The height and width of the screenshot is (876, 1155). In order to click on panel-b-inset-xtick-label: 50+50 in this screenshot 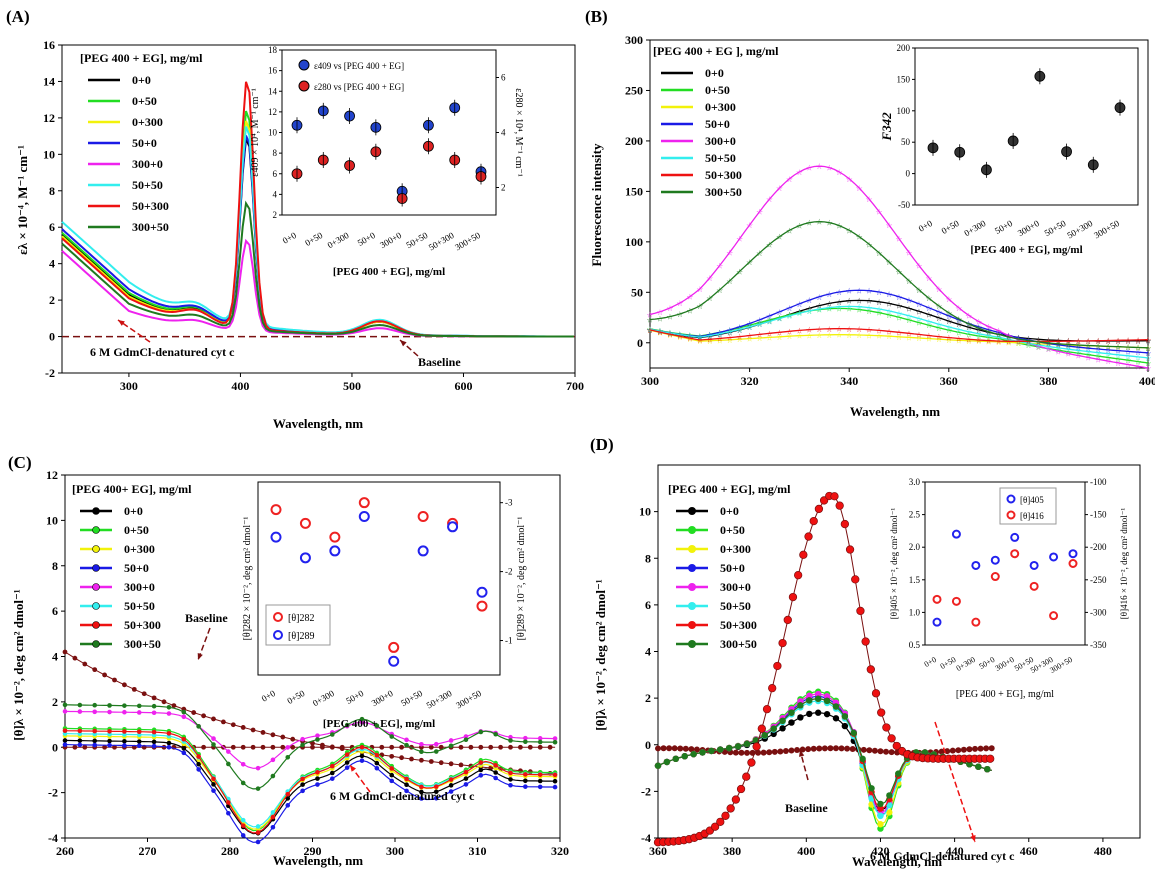, I will do `click(1055, 228)`.